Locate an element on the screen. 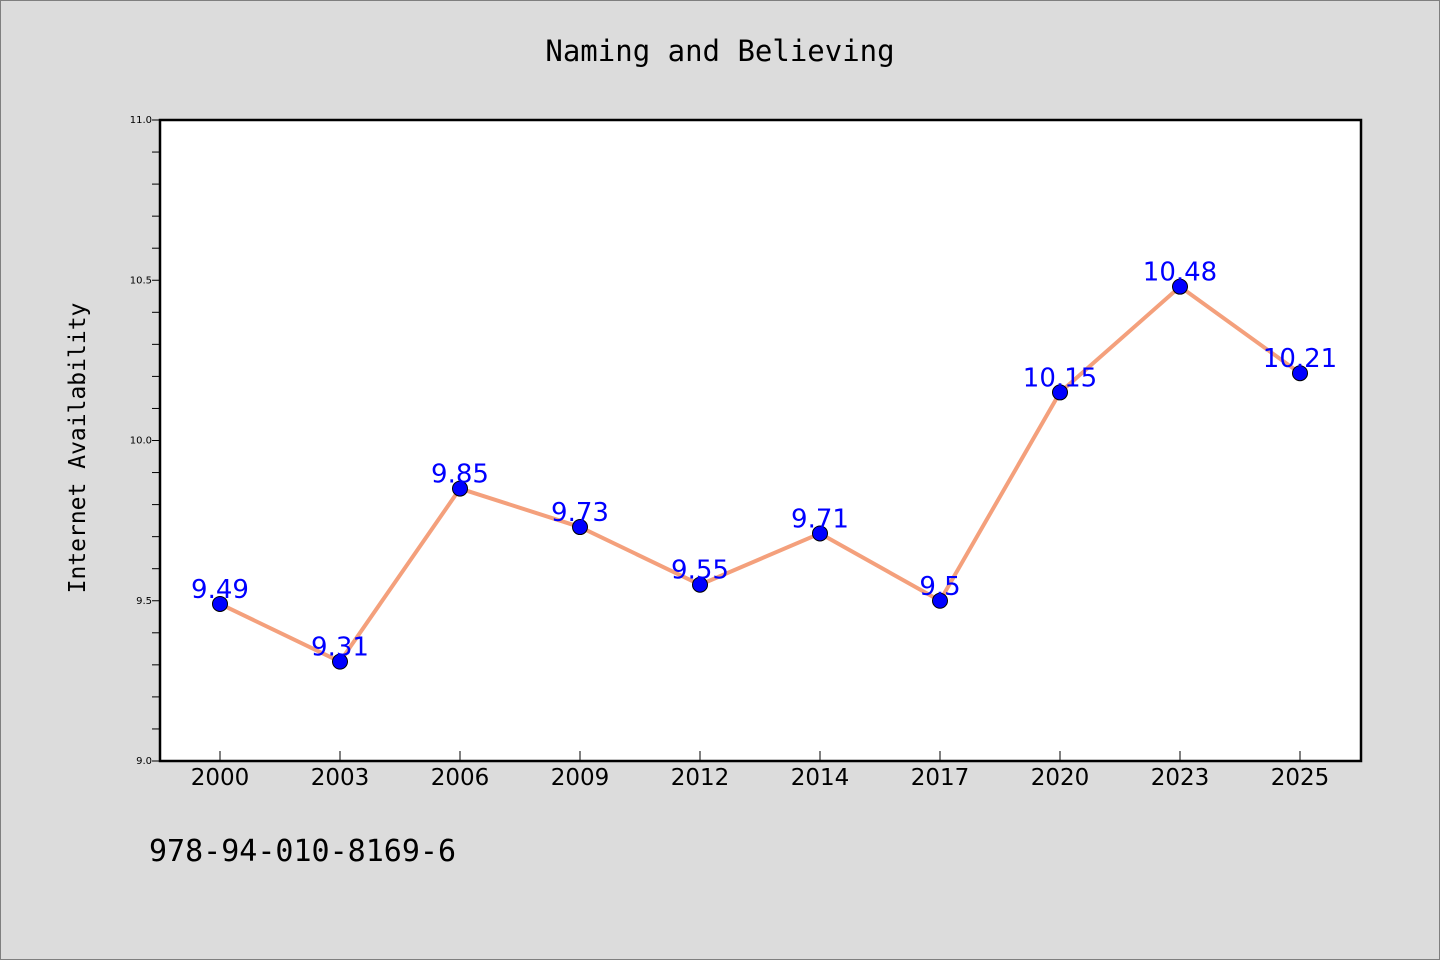 This screenshot has height=960, width=1440. x-tick-label: 2017 is located at coordinates (940, 778).